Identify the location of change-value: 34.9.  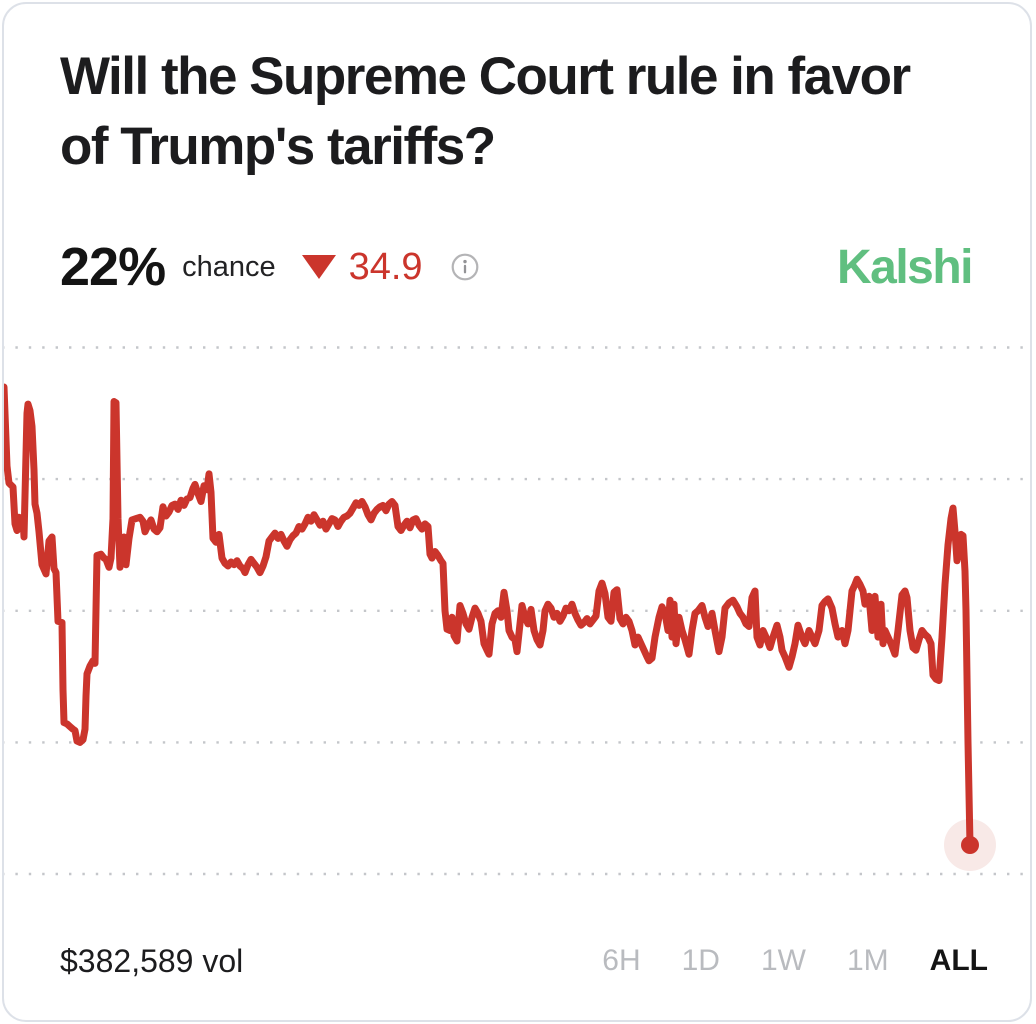
(385, 266).